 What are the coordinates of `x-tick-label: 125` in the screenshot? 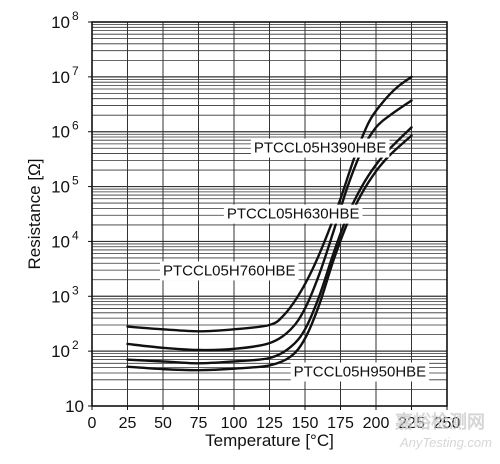 It's located at (269, 423).